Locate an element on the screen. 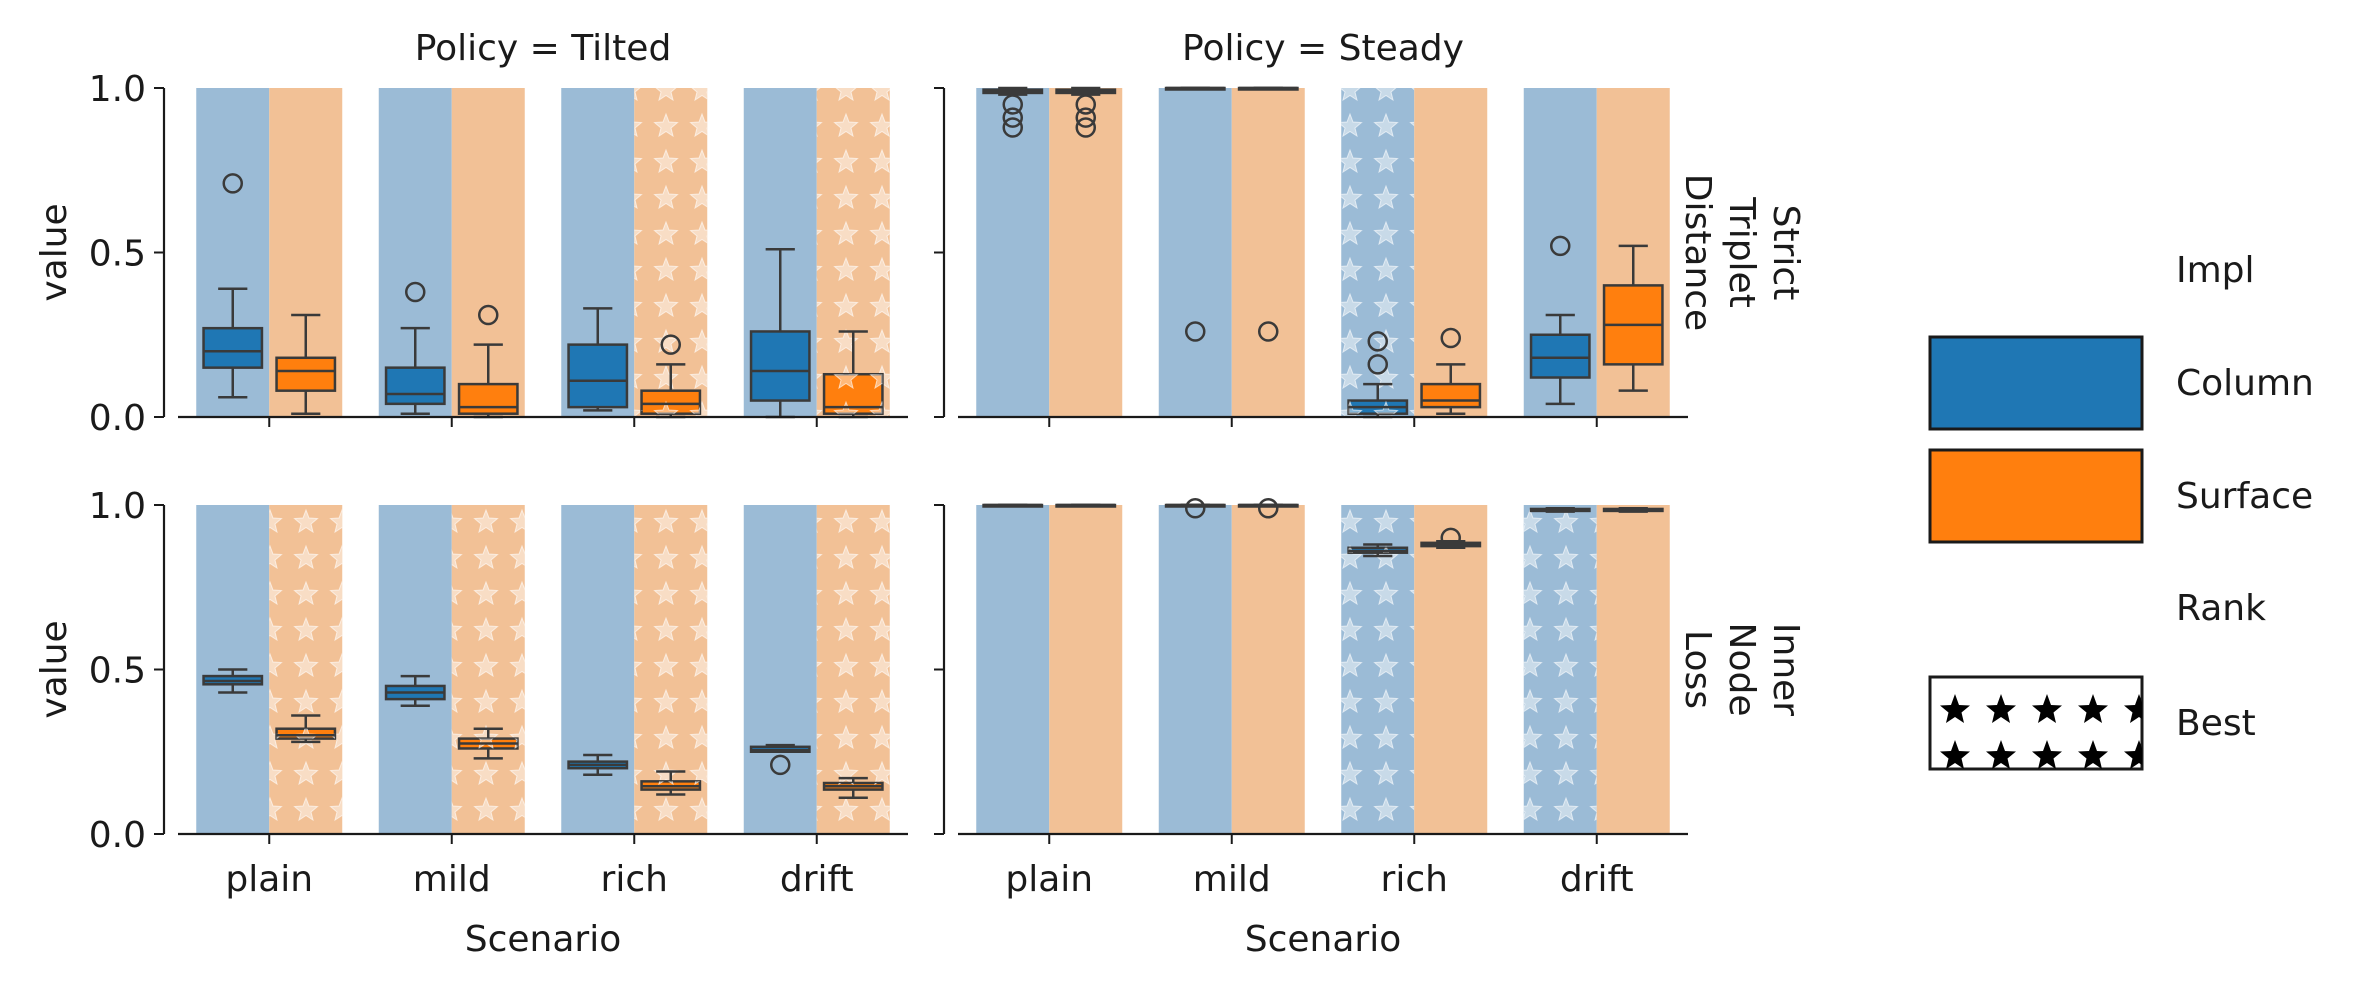 The height and width of the screenshot is (995, 2369). row-title-line: Node is located at coordinates (1741, 670).